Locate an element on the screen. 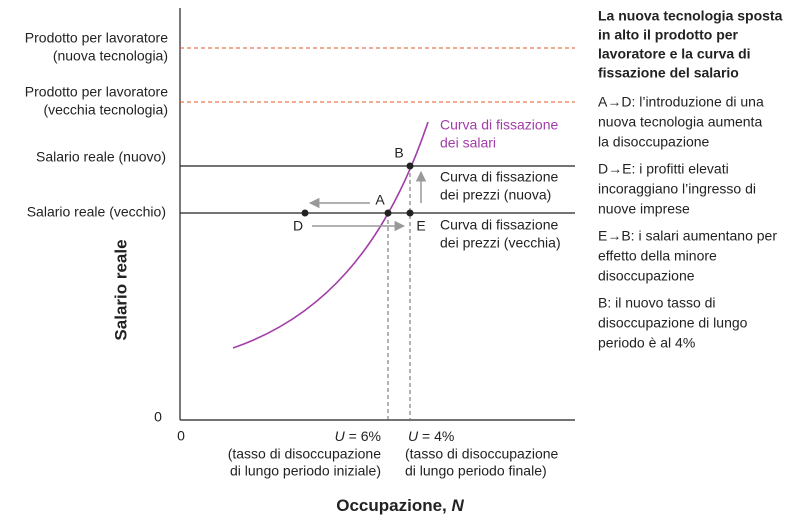 This screenshot has width=810, height=524. y-axis-label: Salario reale is located at coordinates (120, 289).